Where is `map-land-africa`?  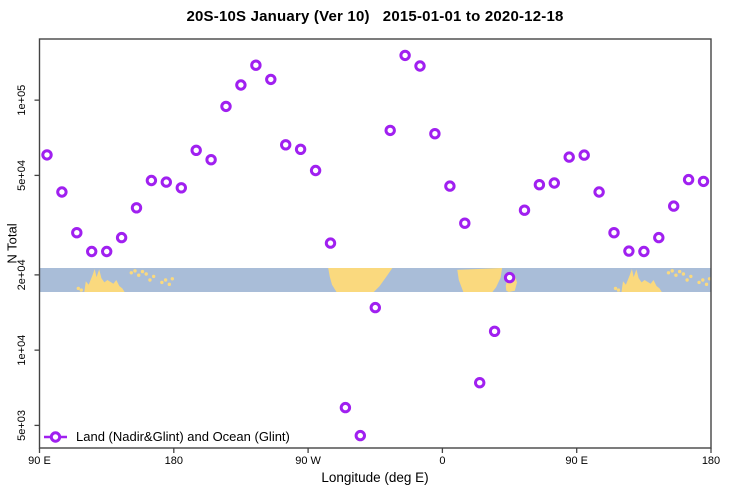
map-land-africa is located at coordinates (480, 280).